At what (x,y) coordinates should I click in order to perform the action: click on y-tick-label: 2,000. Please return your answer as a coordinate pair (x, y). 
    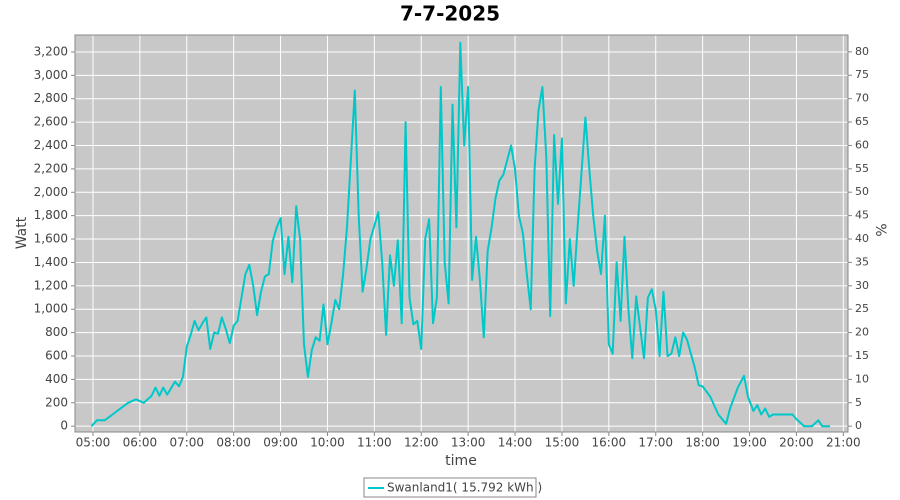
    Looking at the image, I should click on (51, 192).